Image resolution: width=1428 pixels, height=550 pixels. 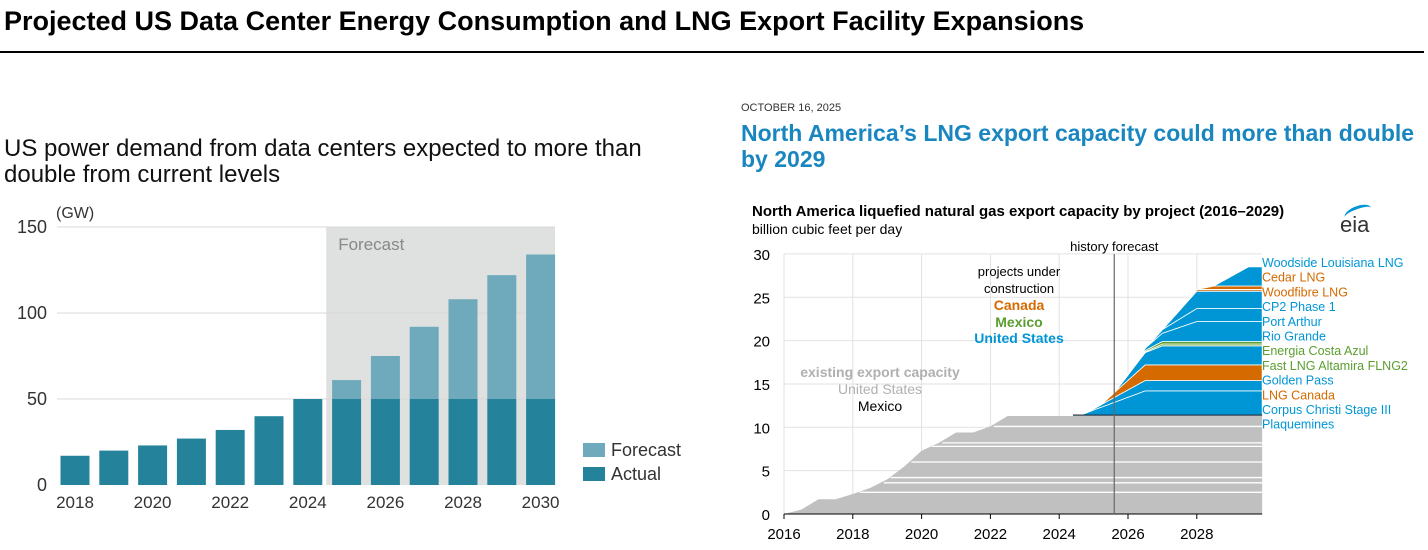 What do you see at coordinates (594, 450) in the screenshot?
I see `legend-swatch-forecast` at bounding box center [594, 450].